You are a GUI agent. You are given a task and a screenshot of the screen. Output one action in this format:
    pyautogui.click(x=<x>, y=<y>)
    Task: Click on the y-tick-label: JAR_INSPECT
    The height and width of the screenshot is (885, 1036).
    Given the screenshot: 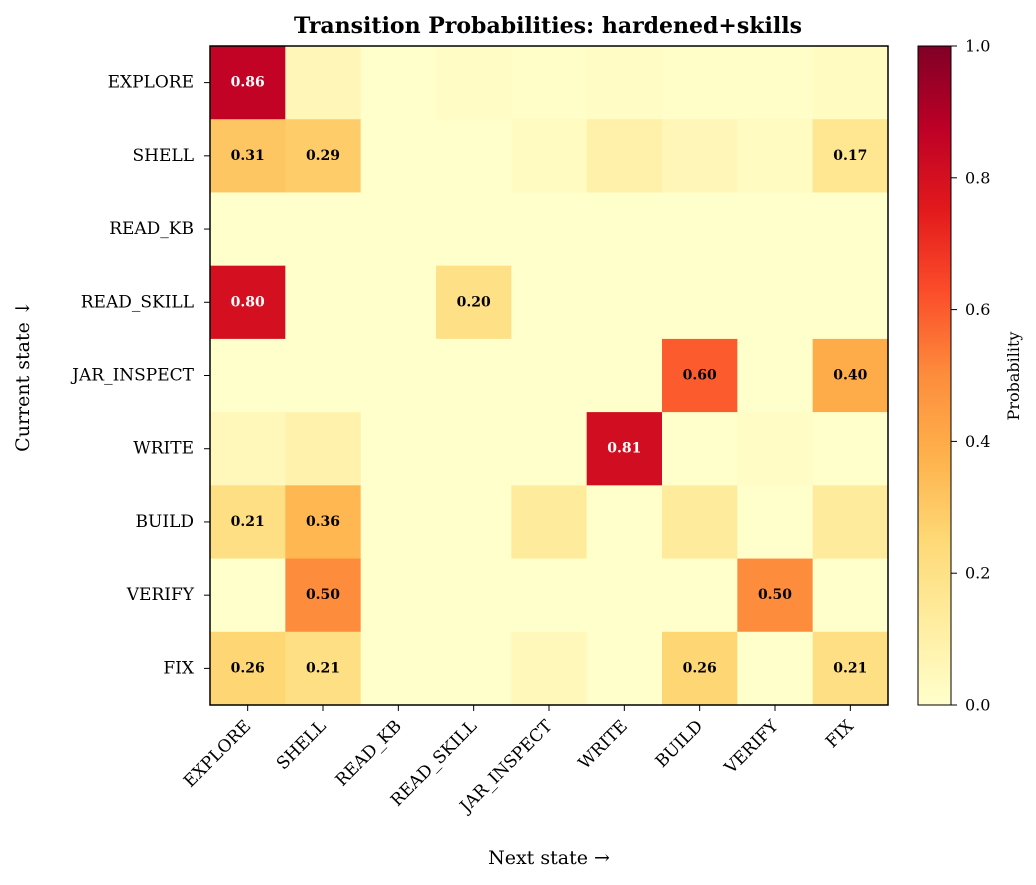 What is the action you would take?
    pyautogui.click(x=132, y=376)
    